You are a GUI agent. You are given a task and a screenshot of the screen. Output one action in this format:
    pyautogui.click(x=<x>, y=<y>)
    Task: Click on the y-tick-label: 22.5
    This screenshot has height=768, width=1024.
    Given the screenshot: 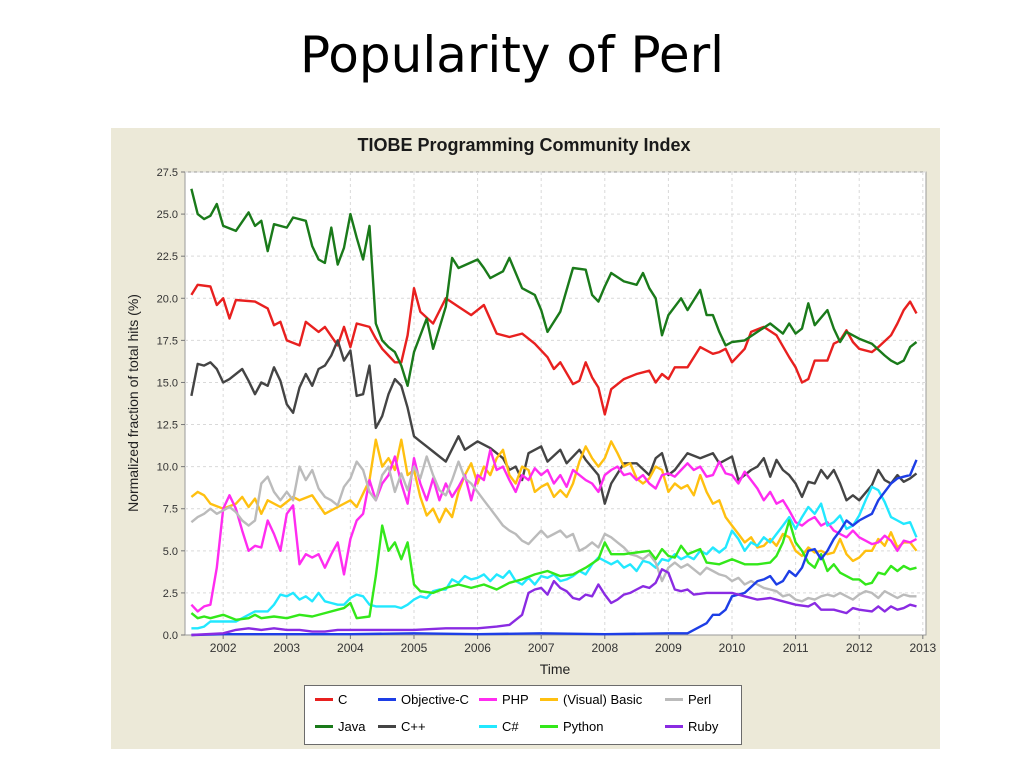 What is the action you would take?
    pyautogui.click(x=167, y=257)
    